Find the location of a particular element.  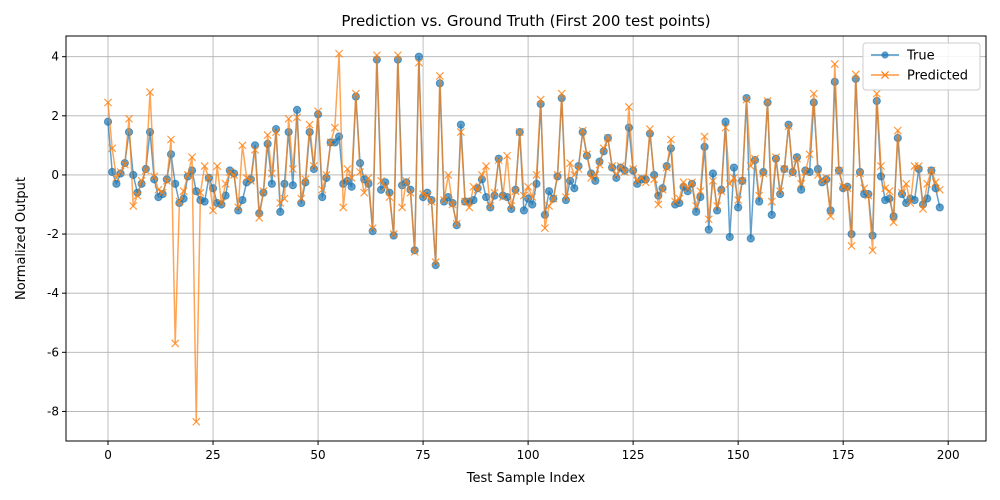

x-tick-label: 125 is located at coordinates (633, 455).